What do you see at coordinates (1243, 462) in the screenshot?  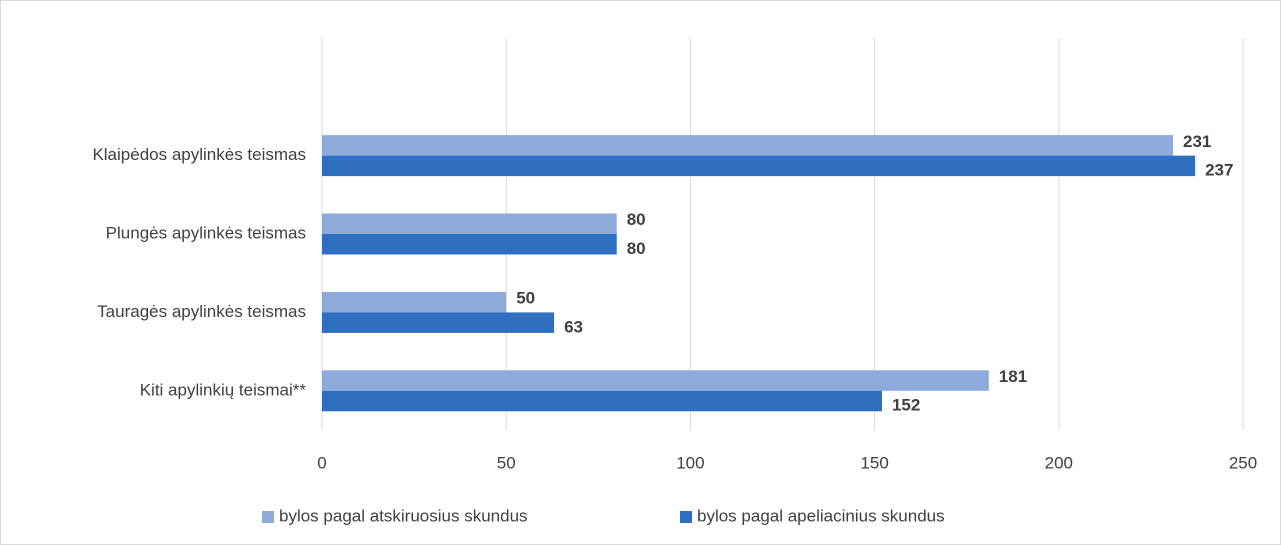 I see `x-tick-label: 250` at bounding box center [1243, 462].